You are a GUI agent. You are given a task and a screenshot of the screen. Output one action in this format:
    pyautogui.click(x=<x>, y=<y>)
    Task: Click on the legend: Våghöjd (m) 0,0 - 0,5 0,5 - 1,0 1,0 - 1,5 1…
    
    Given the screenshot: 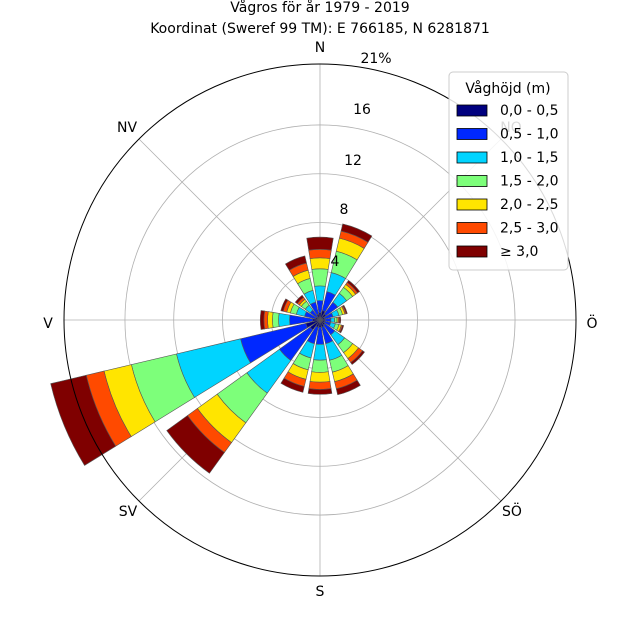 What is the action you would take?
    pyautogui.click(x=508, y=171)
    